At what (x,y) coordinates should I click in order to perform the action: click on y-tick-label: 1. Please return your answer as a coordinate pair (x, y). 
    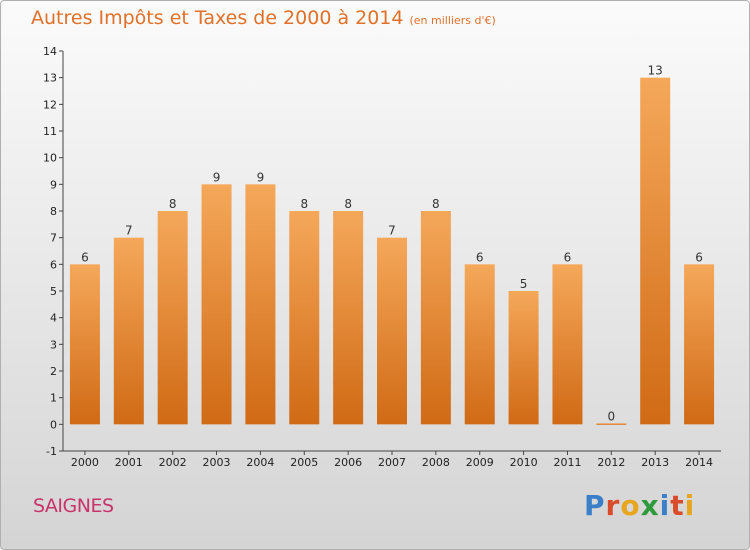
    Looking at the image, I should click on (53, 398).